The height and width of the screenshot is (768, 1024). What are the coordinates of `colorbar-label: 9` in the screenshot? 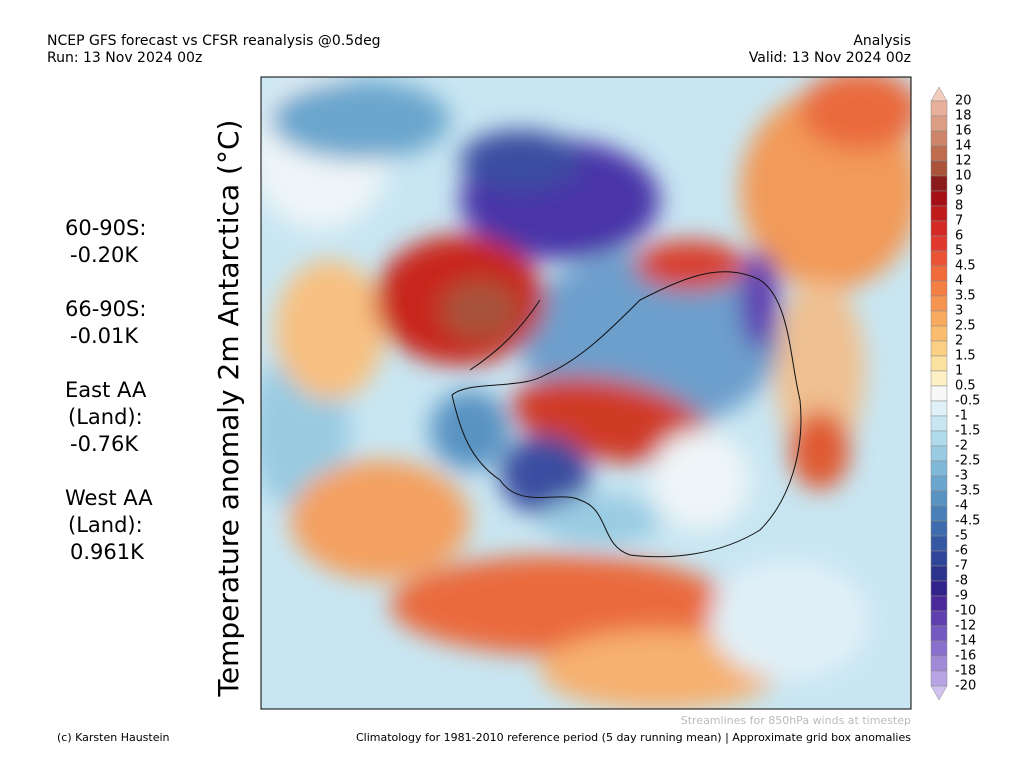 It's located at (959, 191).